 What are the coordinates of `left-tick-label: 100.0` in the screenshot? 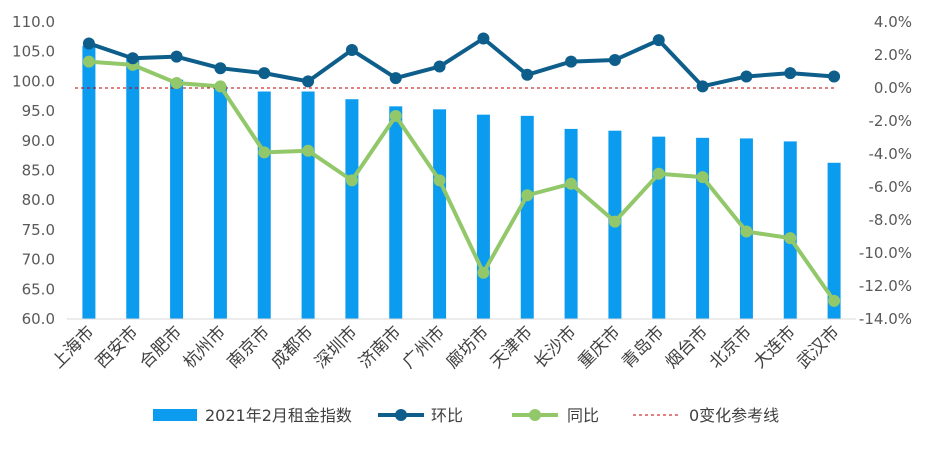 It's located at (33, 81).